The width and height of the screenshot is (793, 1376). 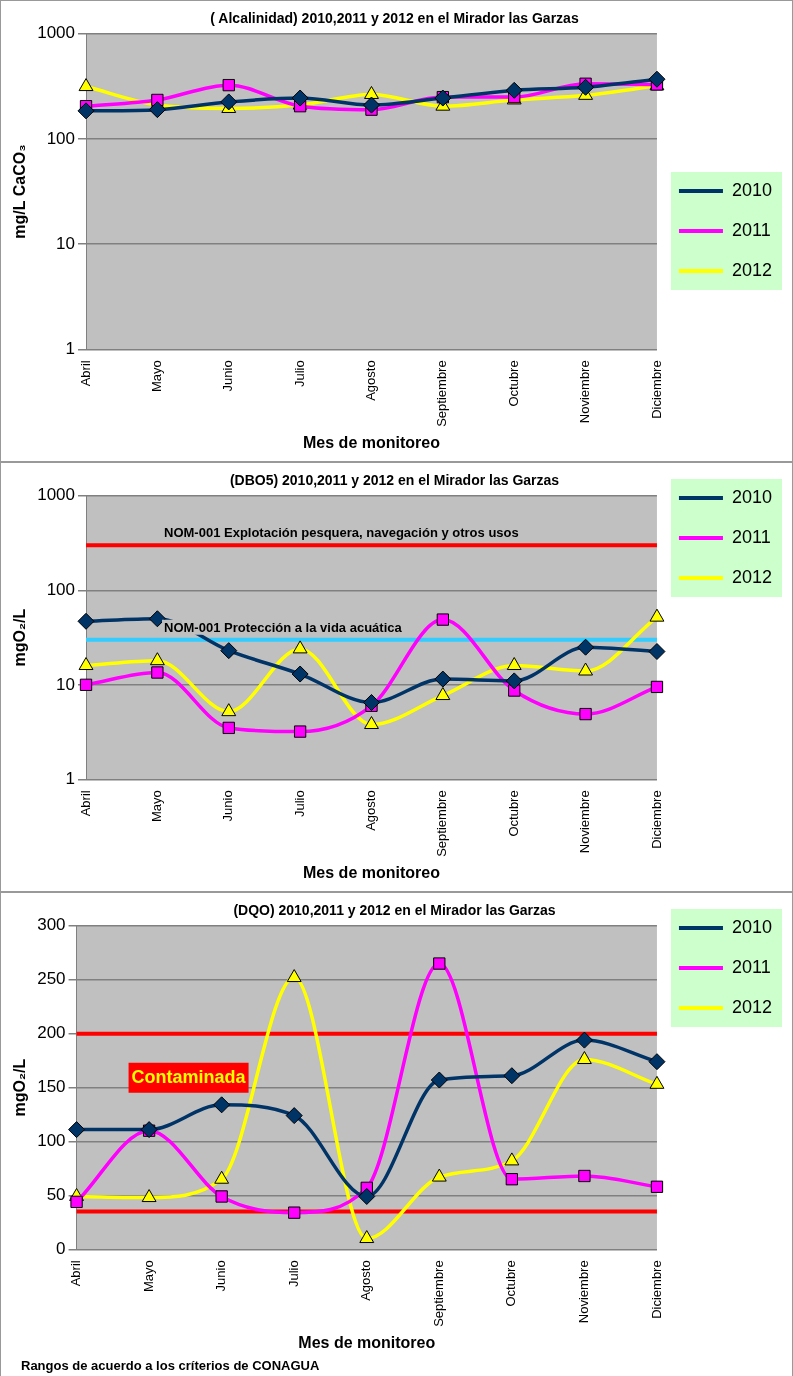 What do you see at coordinates (20, 191) in the screenshot?
I see `y-axis-title: mg/L CaCO₃` at bounding box center [20, 191].